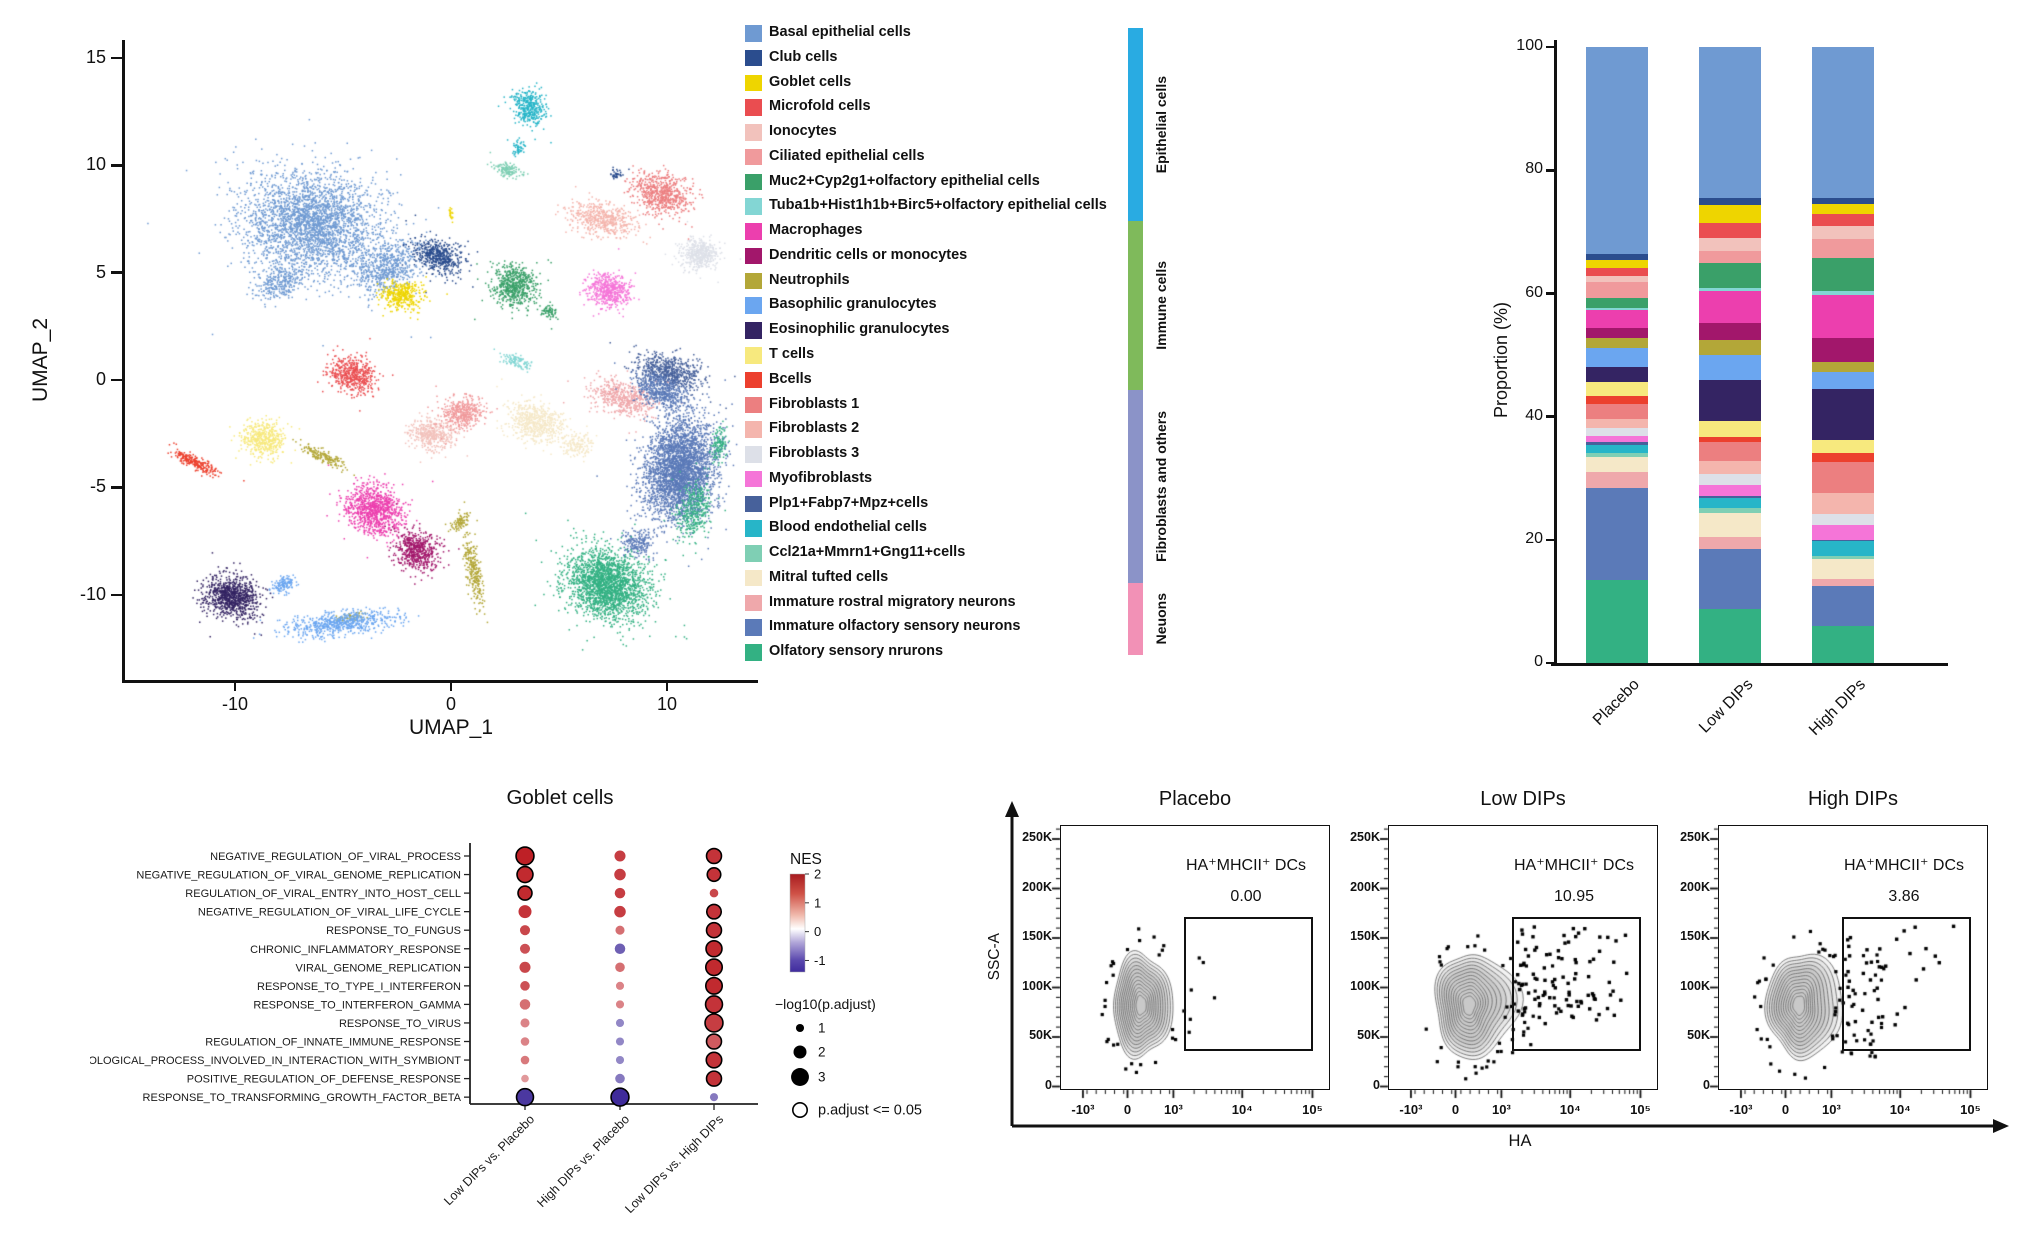 This screenshot has height=1244, width=2020. I want to click on flow-x-axis-label: HA, so click(1520, 1141).